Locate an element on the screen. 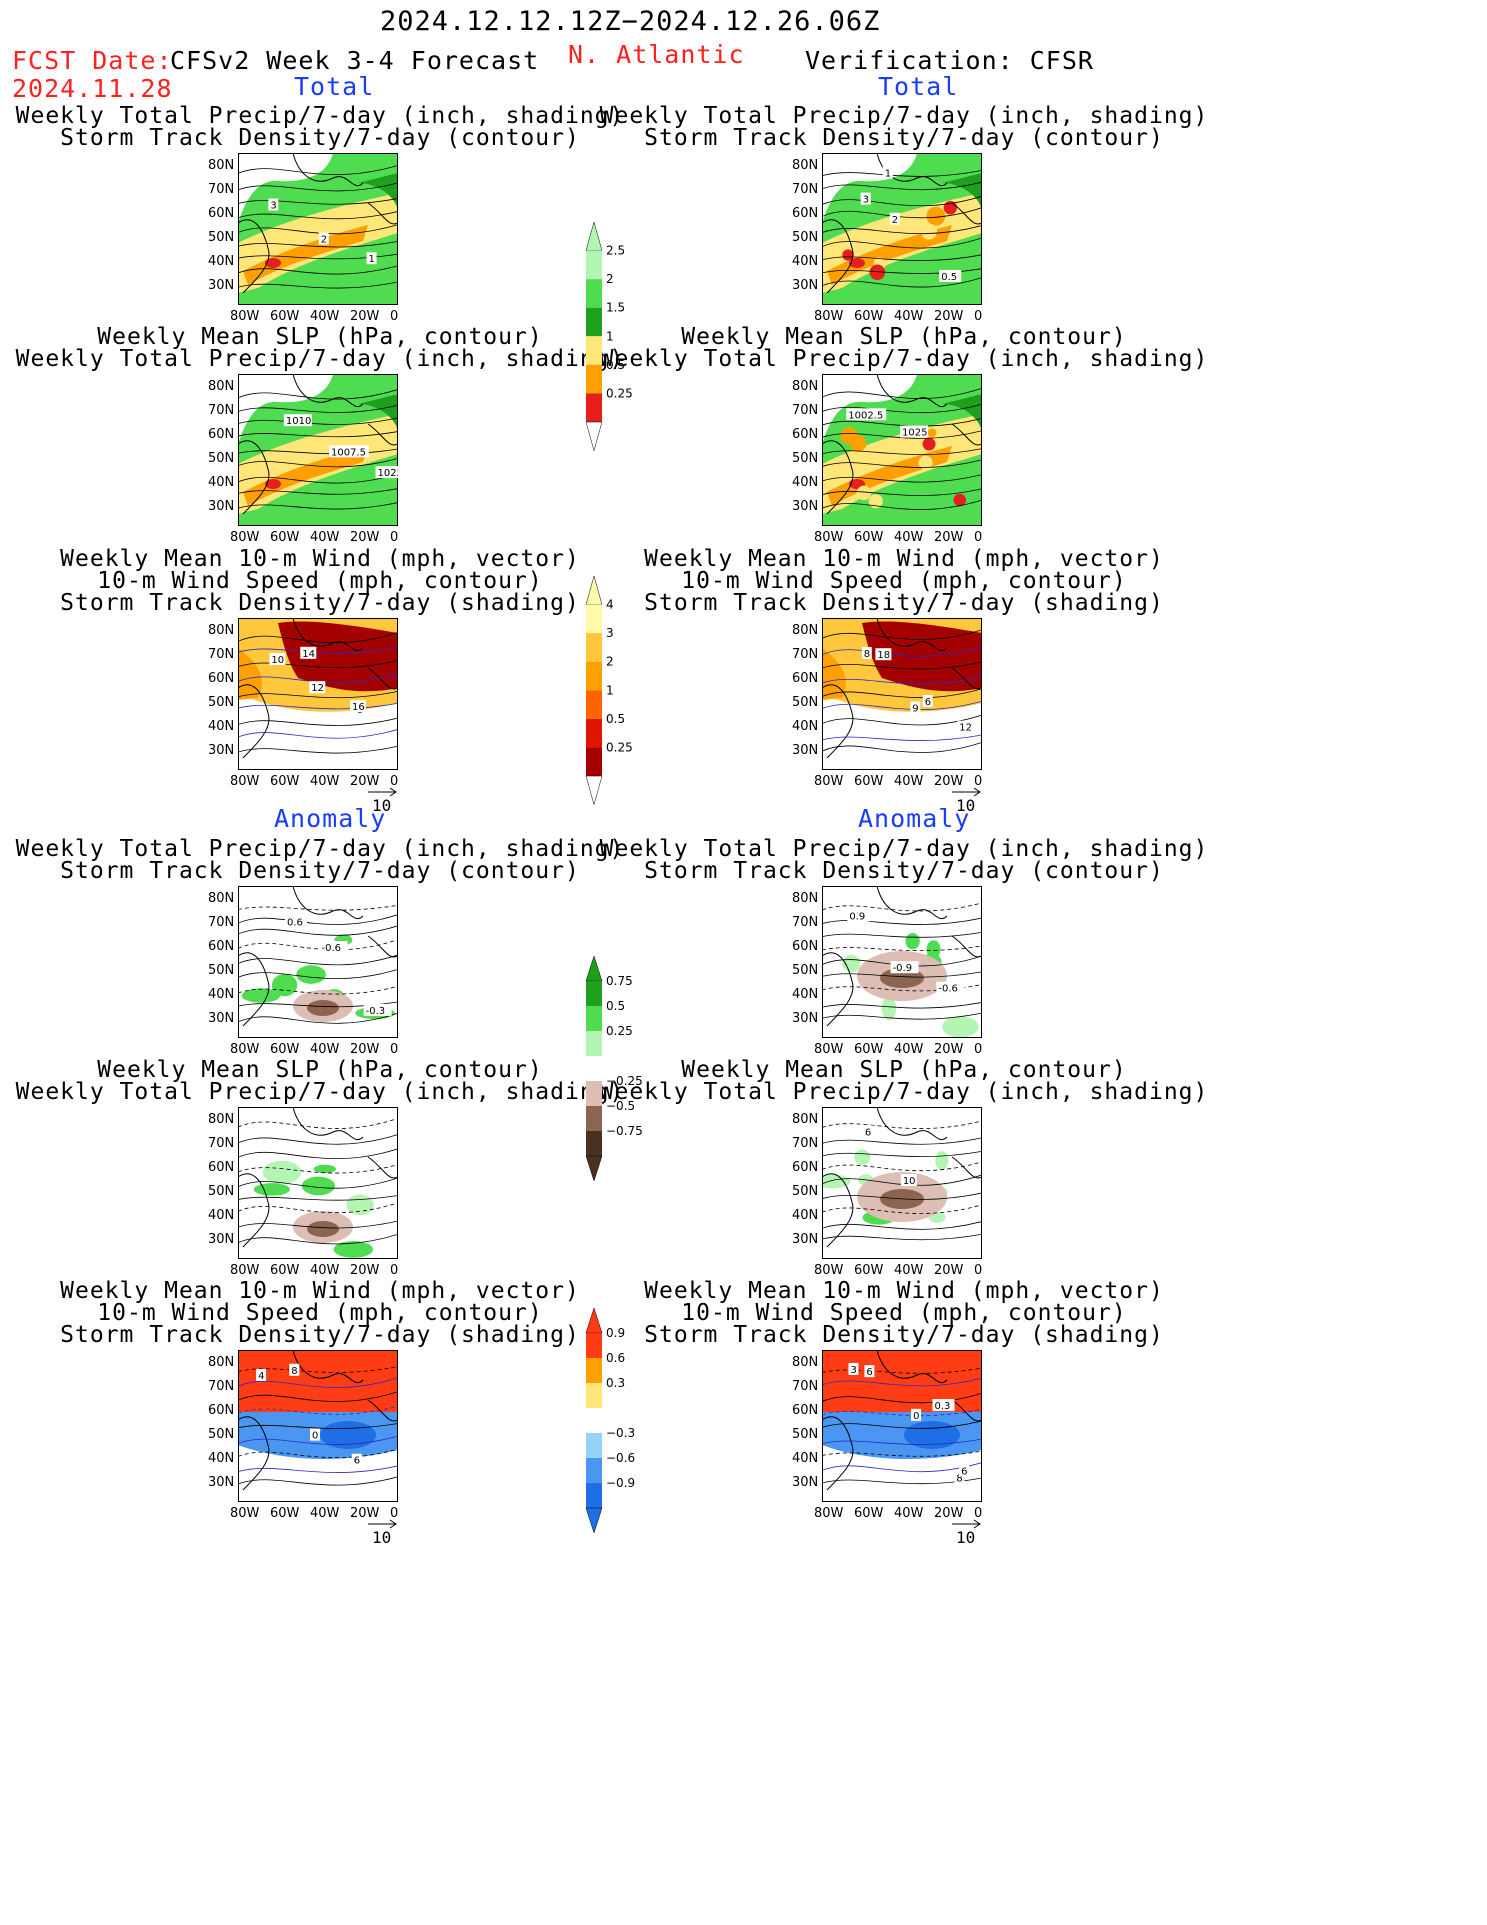 This screenshot has height=1925, width=1487. panel-title: Storm Track Density/7-day (contour) is located at coordinates (320, 871).